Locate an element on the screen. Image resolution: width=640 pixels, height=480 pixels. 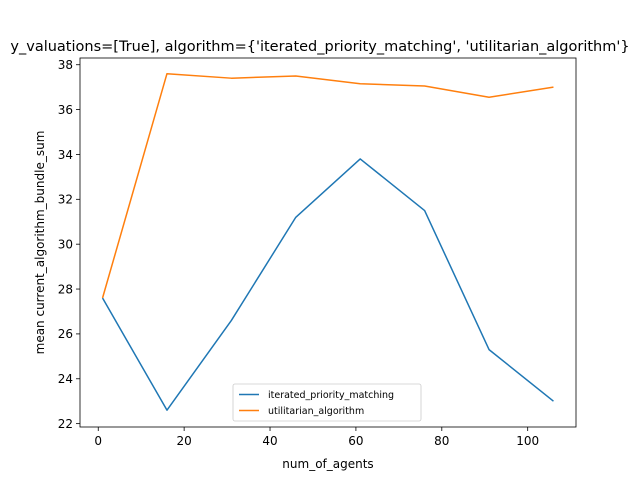
x-tick-label: 100 is located at coordinates (527, 441).